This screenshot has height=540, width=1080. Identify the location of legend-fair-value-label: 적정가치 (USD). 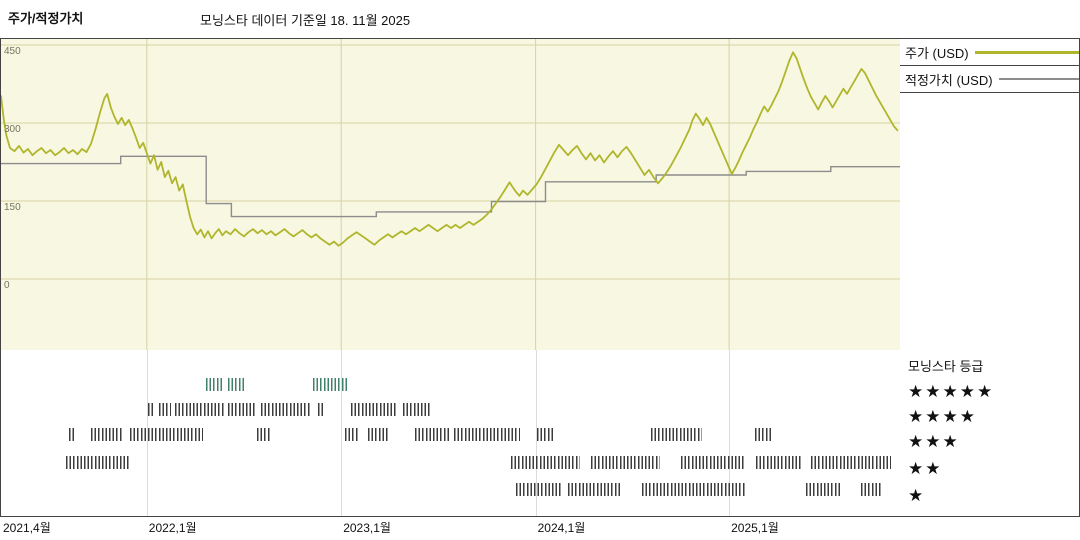
(949, 80).